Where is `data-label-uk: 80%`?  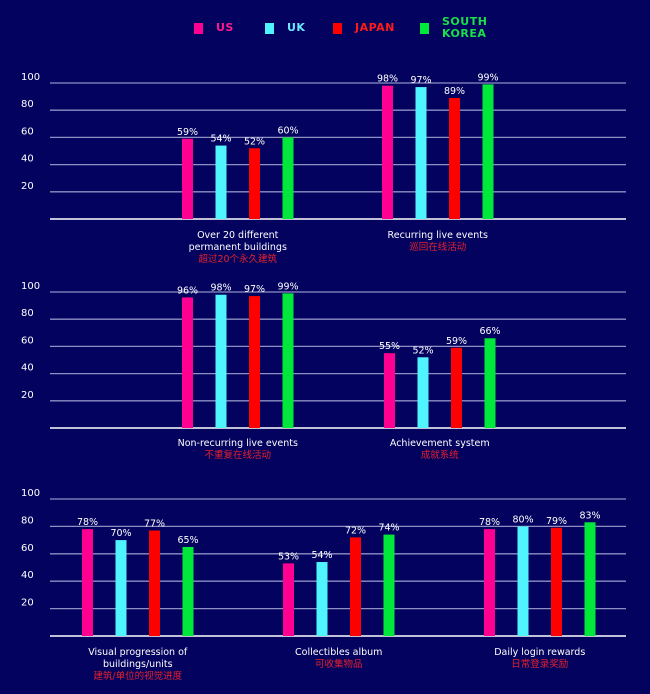
data-label-uk: 80% is located at coordinates (522, 519).